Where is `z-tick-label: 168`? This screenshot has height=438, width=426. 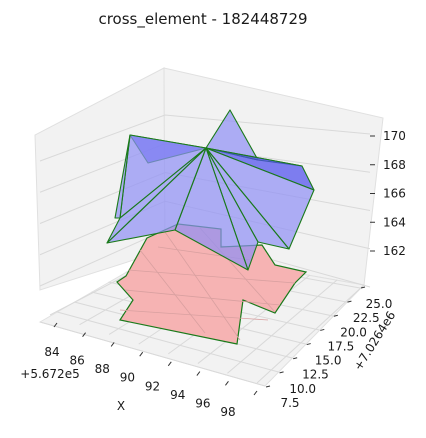
z-tick-label: 168 is located at coordinates (394, 165).